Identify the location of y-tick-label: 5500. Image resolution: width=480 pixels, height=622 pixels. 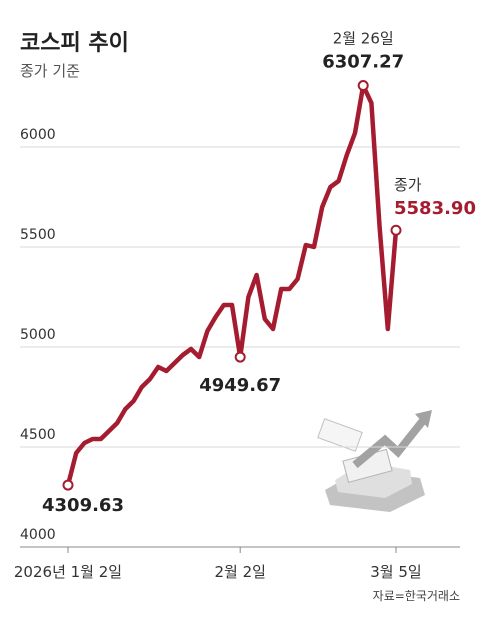
(38, 235).